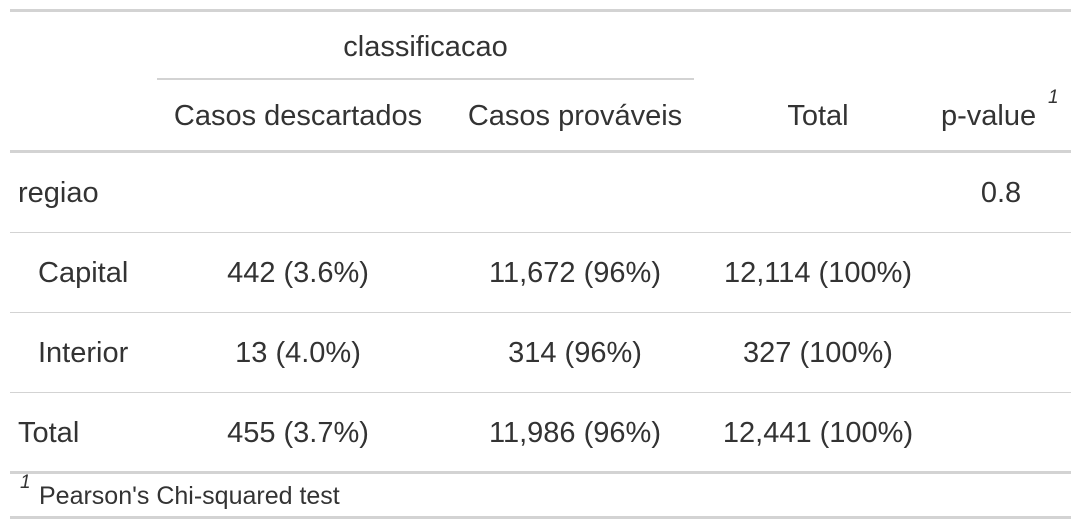 This screenshot has height=526, width=1079. What do you see at coordinates (575, 116) in the screenshot?
I see `column-header-provaveis: Casos prováveis` at bounding box center [575, 116].